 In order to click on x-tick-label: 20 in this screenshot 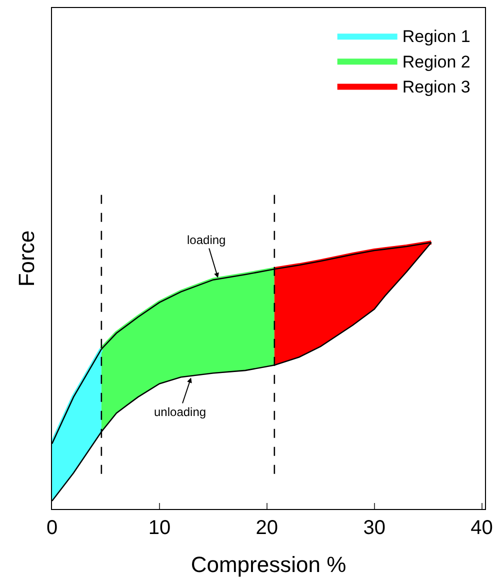, I will do `click(267, 528)`.